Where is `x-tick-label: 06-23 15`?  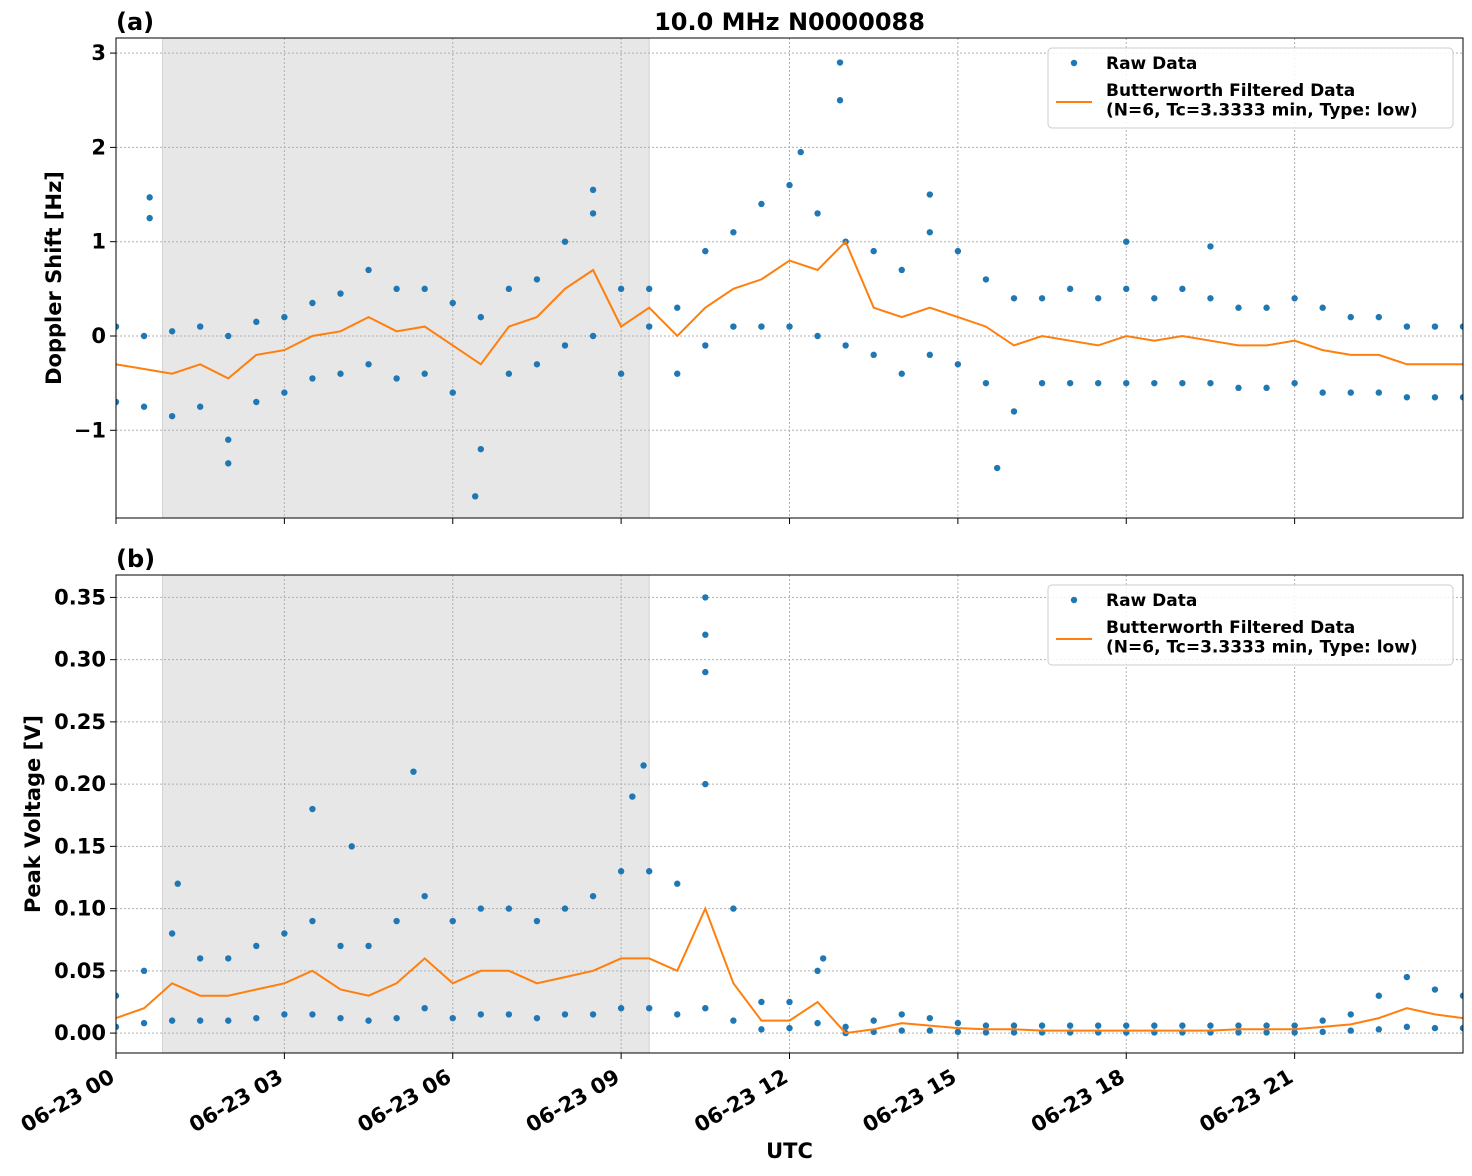 x-tick-label: 06-23 15 is located at coordinates (910, 1101).